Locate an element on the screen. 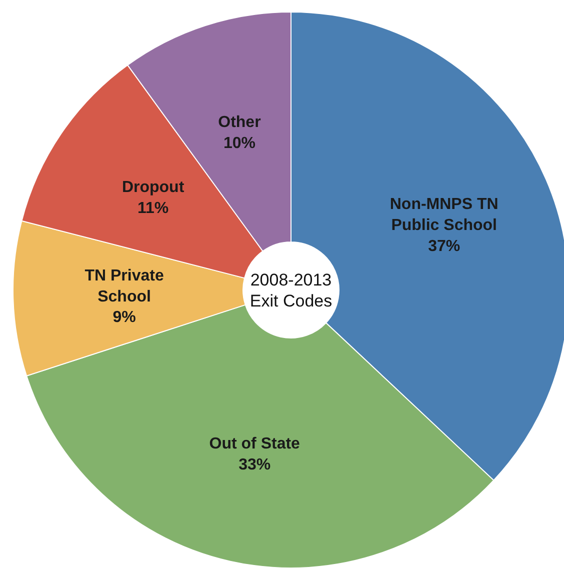 The image size is (564, 568). data-label: 11% is located at coordinates (153, 208).